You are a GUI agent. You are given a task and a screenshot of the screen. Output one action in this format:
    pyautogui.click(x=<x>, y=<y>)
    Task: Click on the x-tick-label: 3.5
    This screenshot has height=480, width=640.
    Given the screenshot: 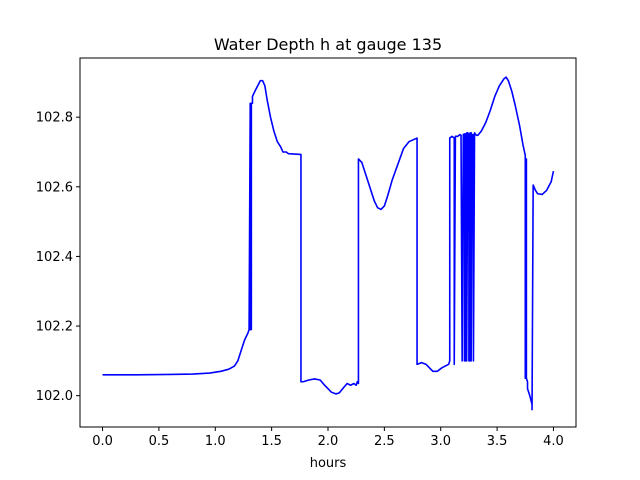 What is the action you would take?
    pyautogui.click(x=497, y=441)
    